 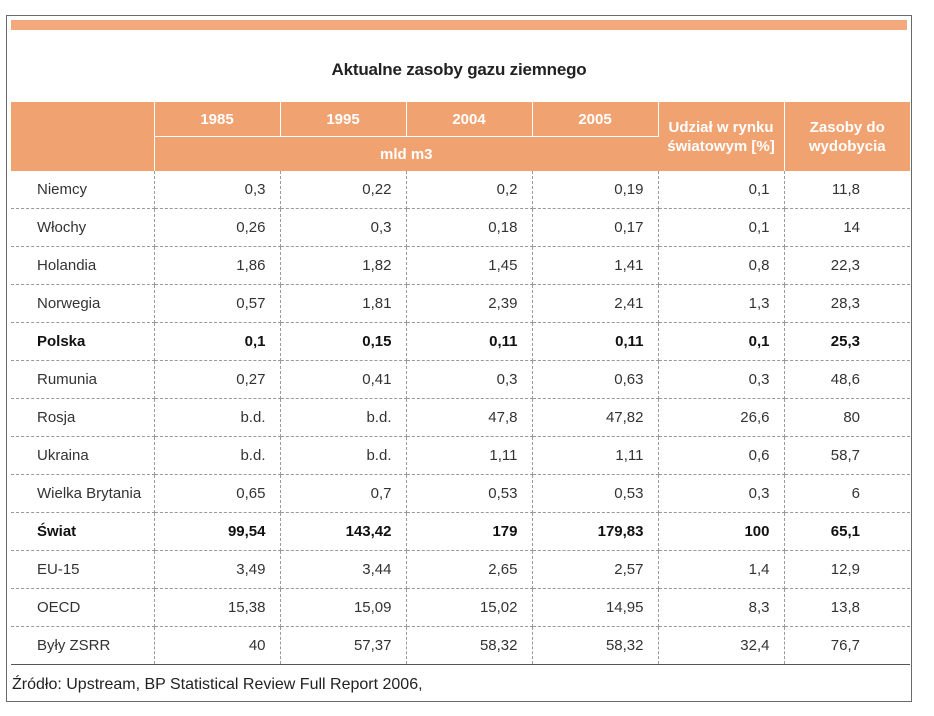 What do you see at coordinates (460, 227) in the screenshot?
I see `table-row: Włochy 0,26 0,3 0,18 0,17 0,1 14` at bounding box center [460, 227].